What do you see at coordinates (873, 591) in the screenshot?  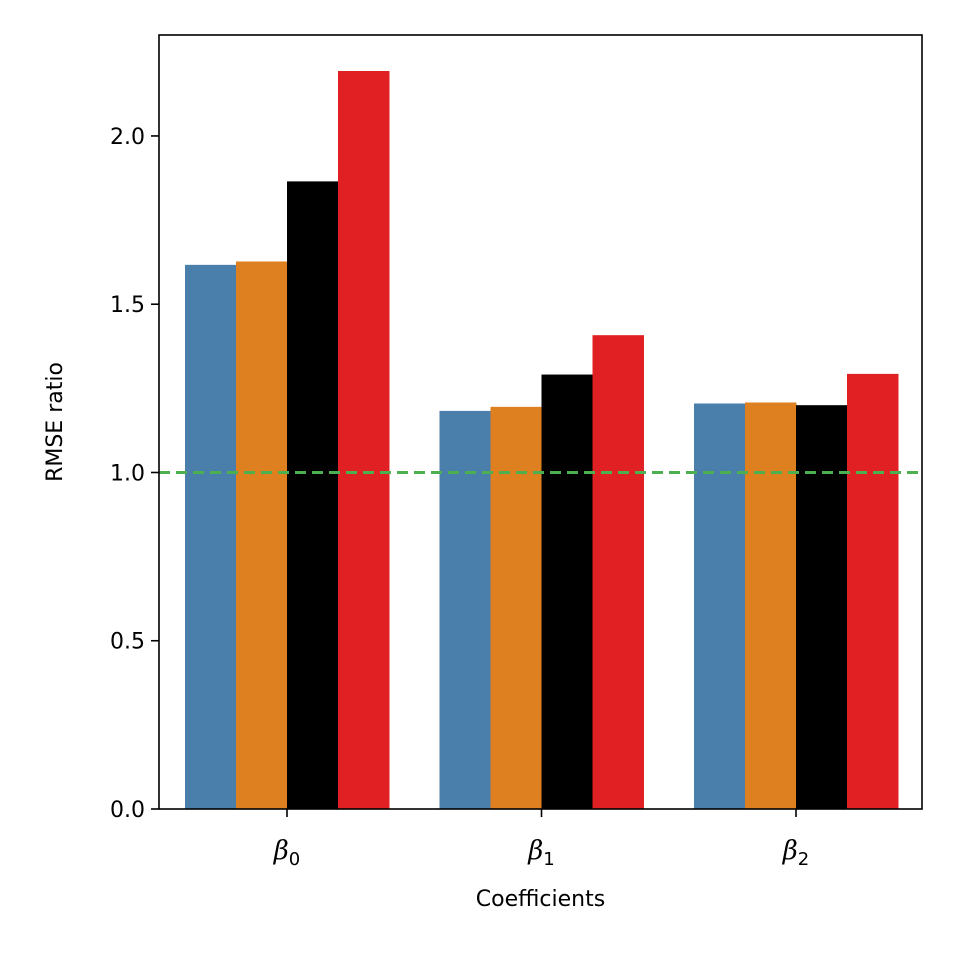 I see `bar-cat2-series3` at bounding box center [873, 591].